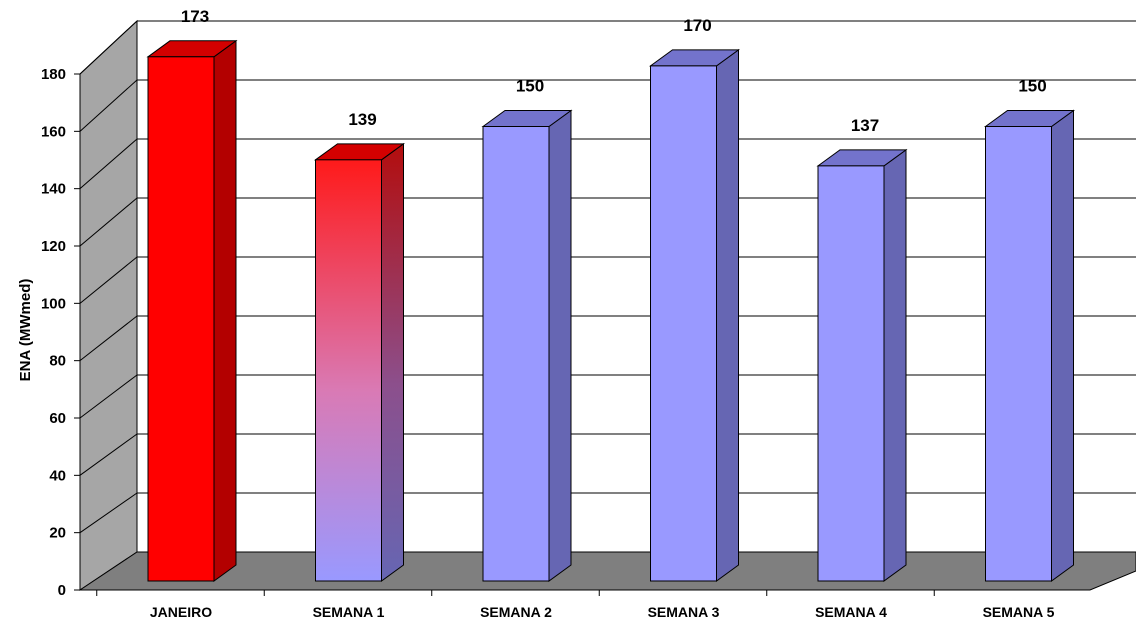 This screenshot has width=1136, height=623. I want to click on y-tick-label: 180, so click(53, 74).